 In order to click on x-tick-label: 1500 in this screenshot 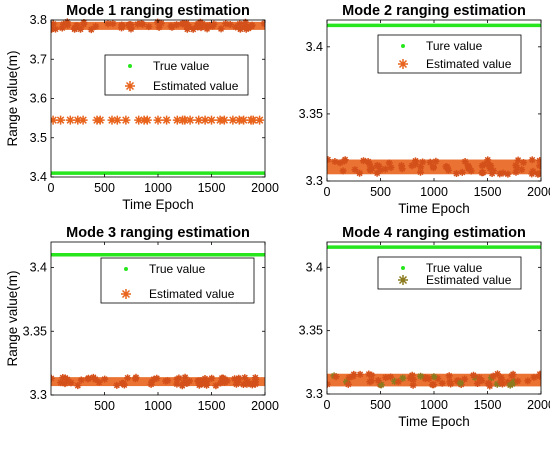, I will do `click(488, 192)`.